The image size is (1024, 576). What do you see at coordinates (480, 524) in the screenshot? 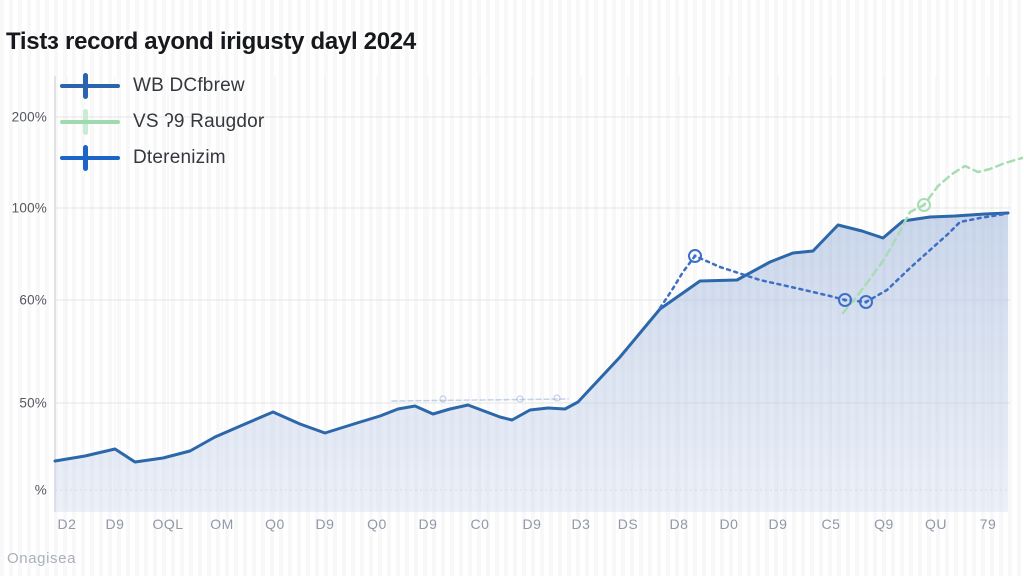
I see `x-axis-tick-label: C0` at bounding box center [480, 524].